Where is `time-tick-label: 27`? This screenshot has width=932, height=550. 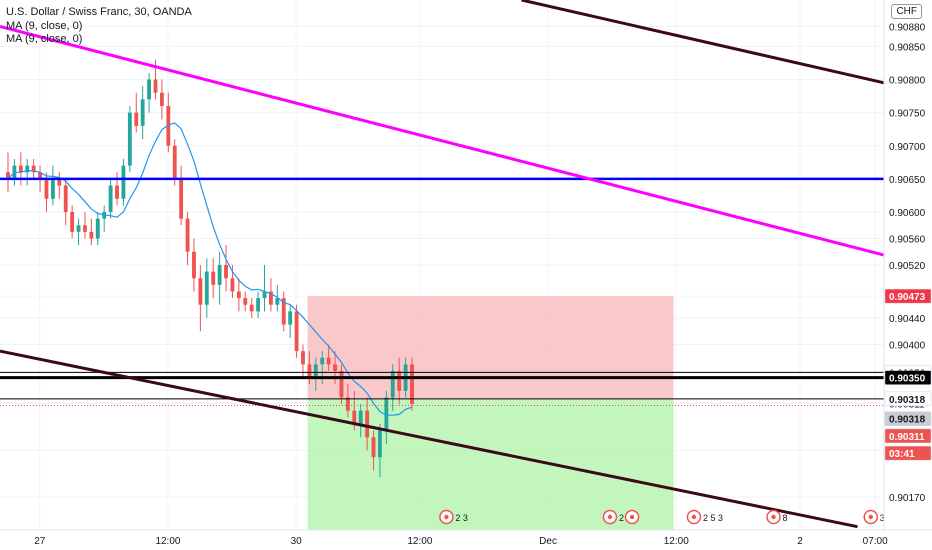 time-tick-label: 27 is located at coordinates (40, 541).